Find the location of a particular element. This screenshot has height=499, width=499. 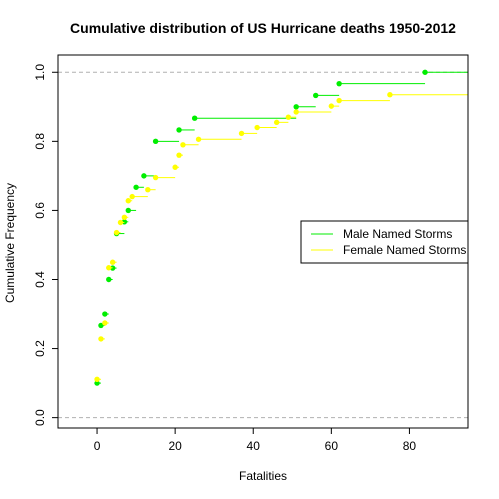

x-tick-label: 60 is located at coordinates (332, 446).